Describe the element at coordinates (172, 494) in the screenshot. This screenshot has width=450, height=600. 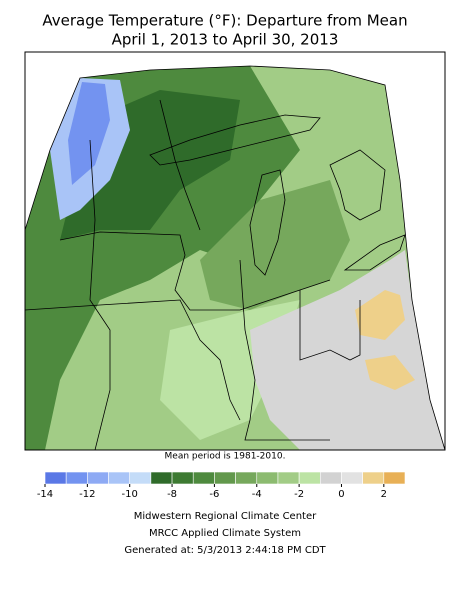
I see `legend-tick-label: -8` at that location.